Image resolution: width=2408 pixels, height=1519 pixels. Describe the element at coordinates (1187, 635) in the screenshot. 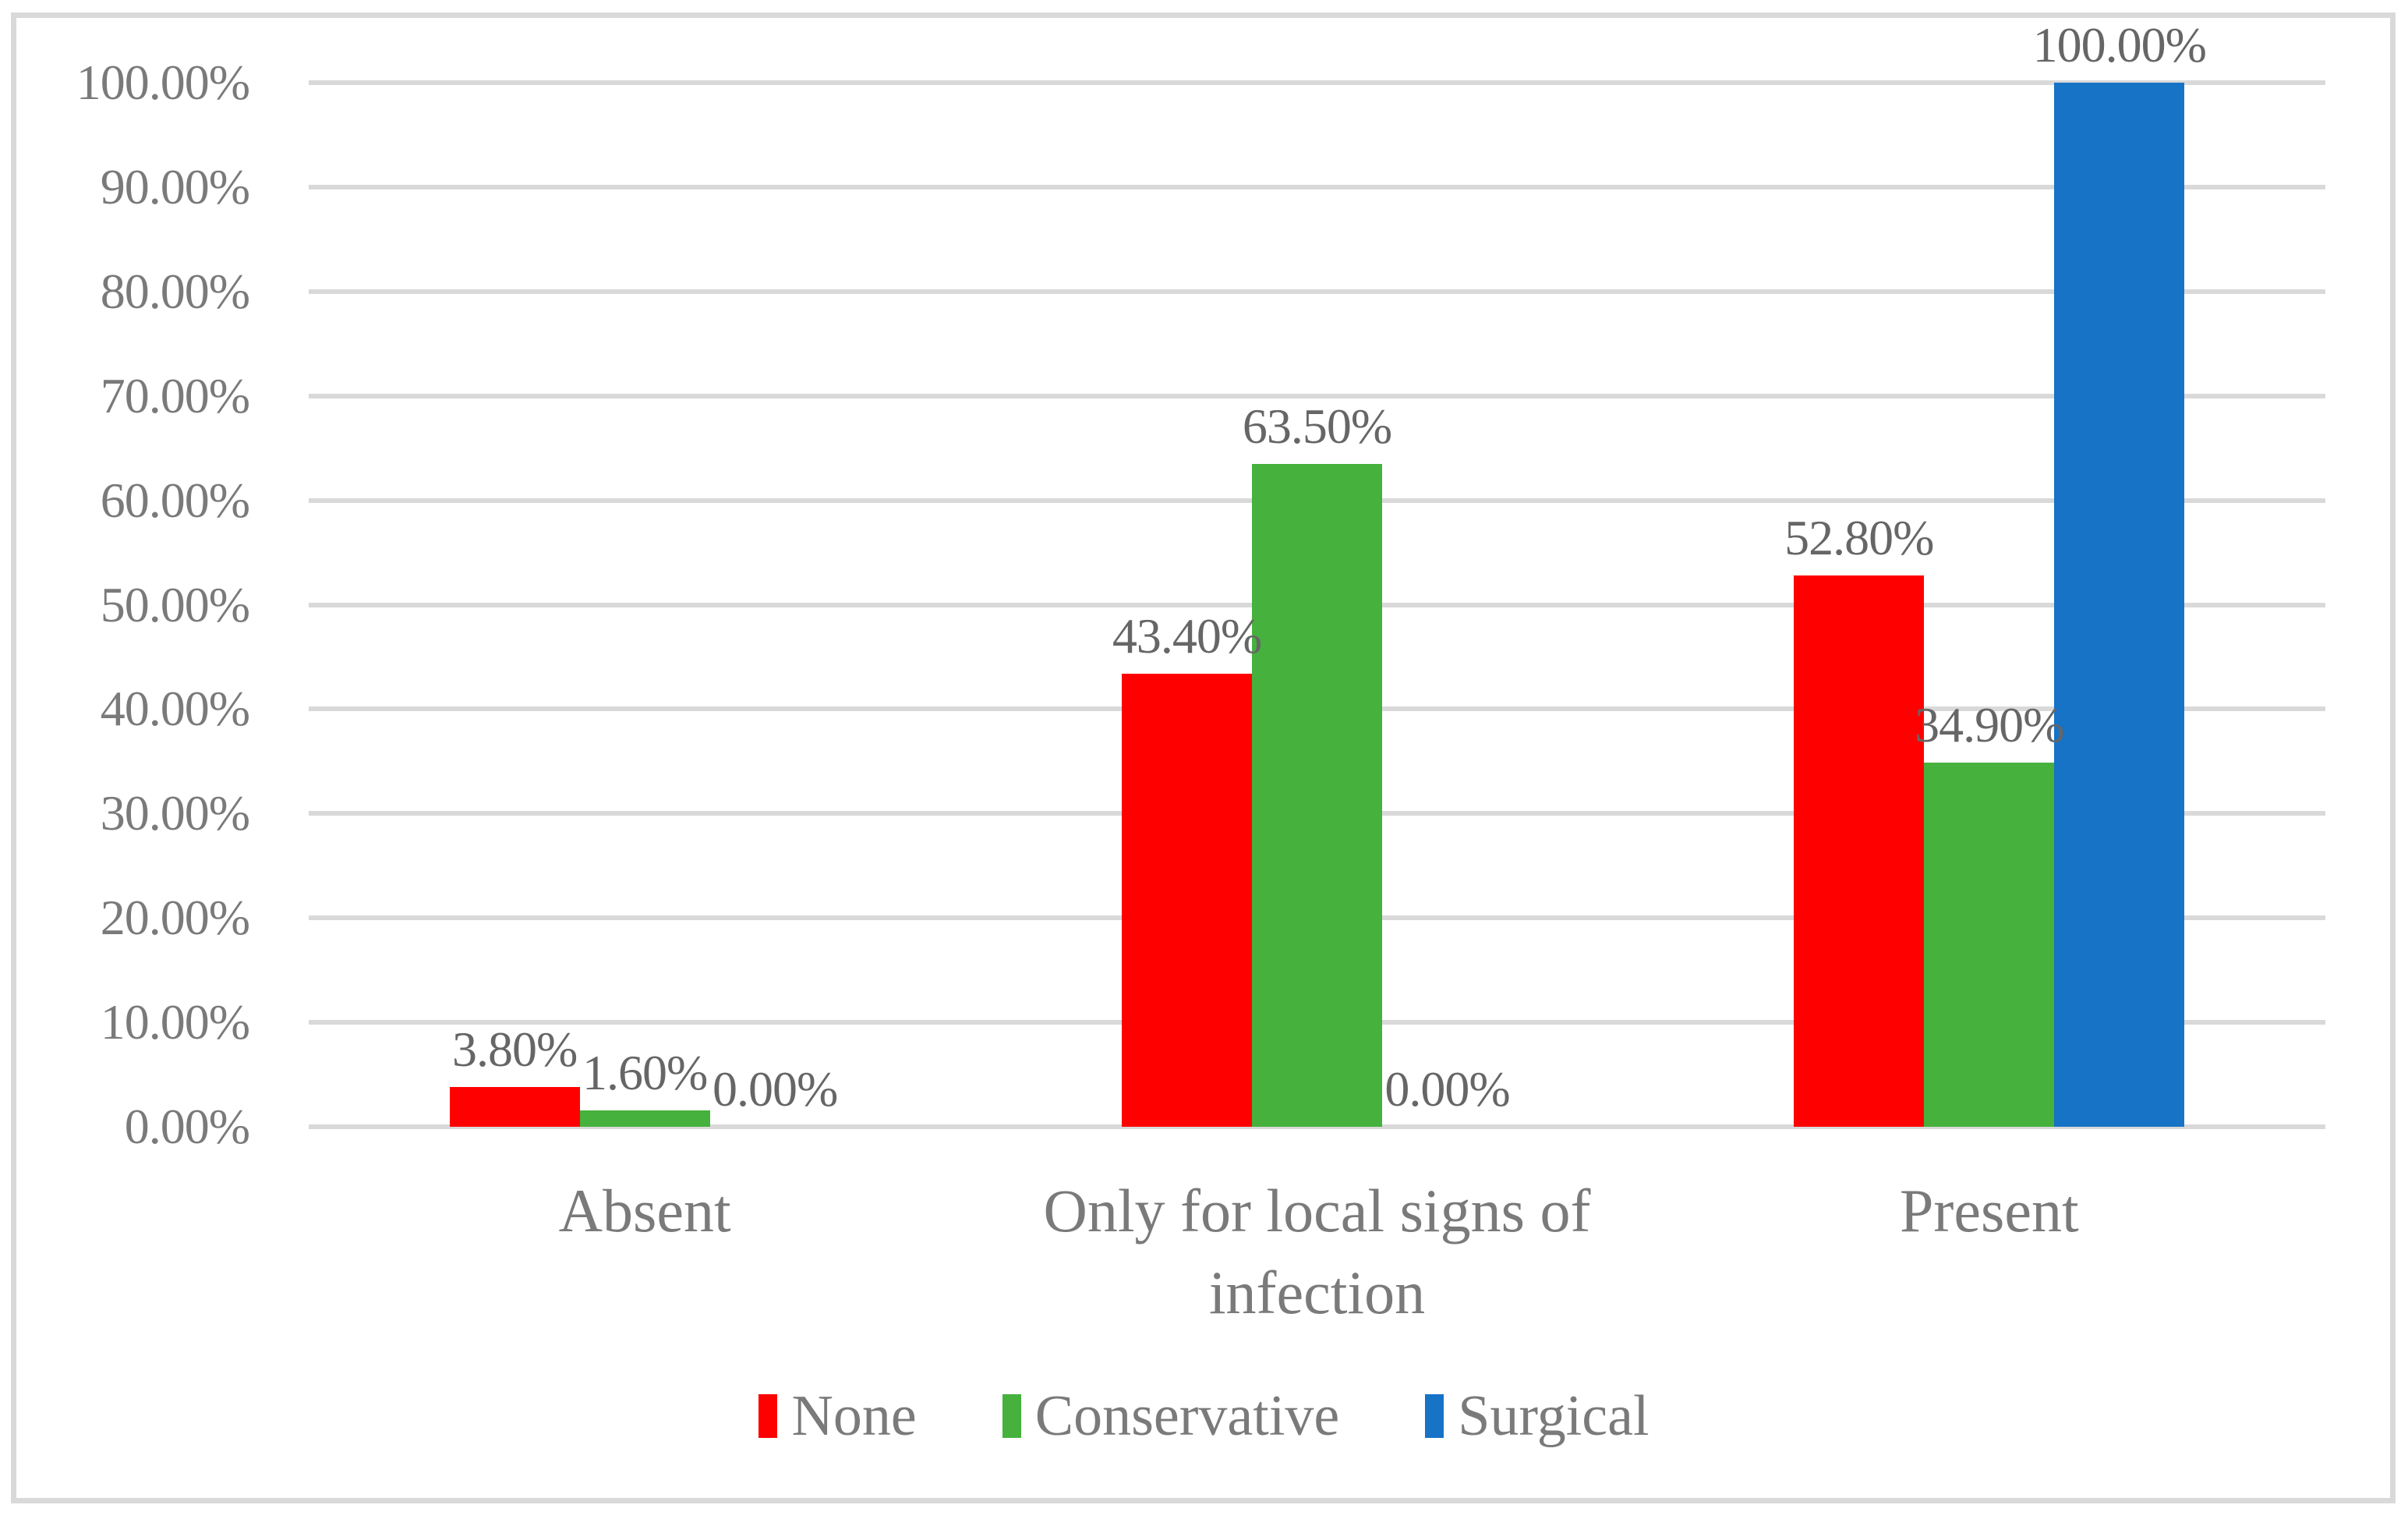

I see `data-label-none-only-for-local-signs-of-infection: 43.40%` at that location.